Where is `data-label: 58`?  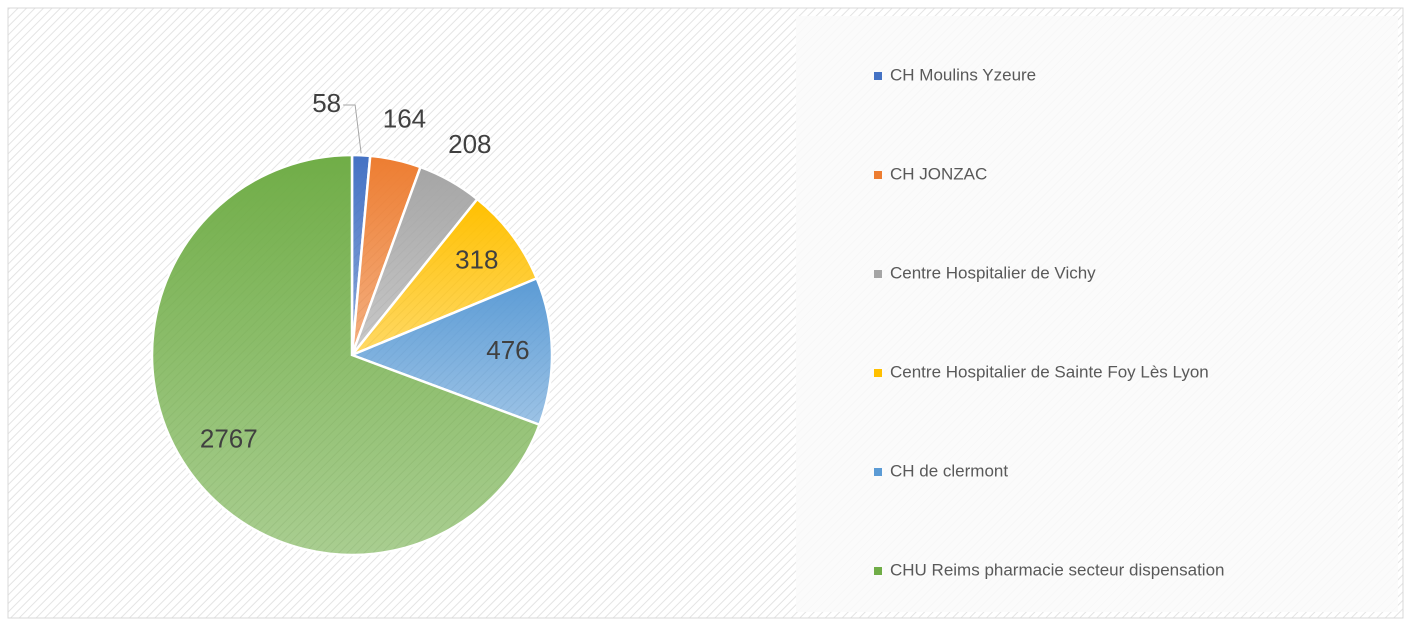 data-label: 58 is located at coordinates (326, 103).